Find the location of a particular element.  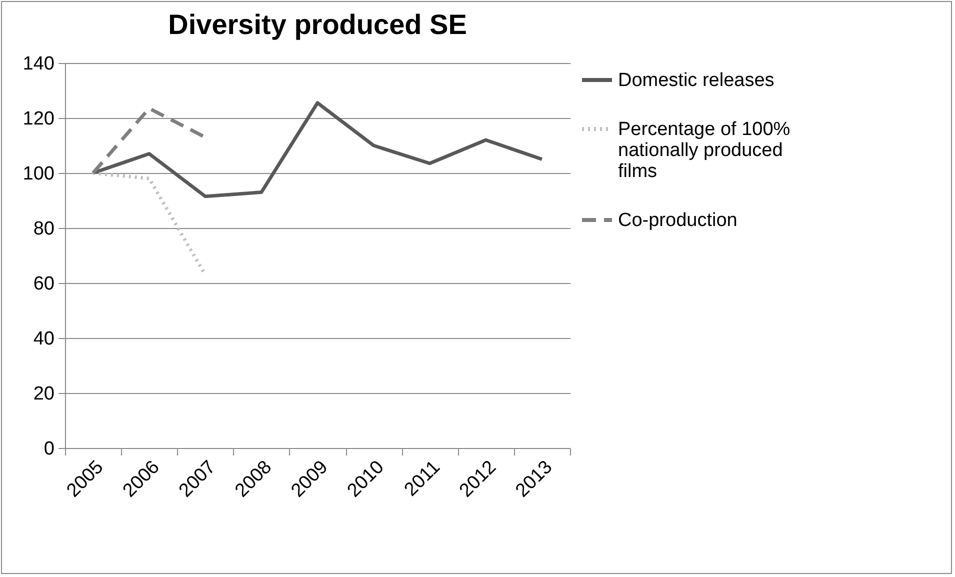

y-tick-label: 140 is located at coordinates (38, 64).